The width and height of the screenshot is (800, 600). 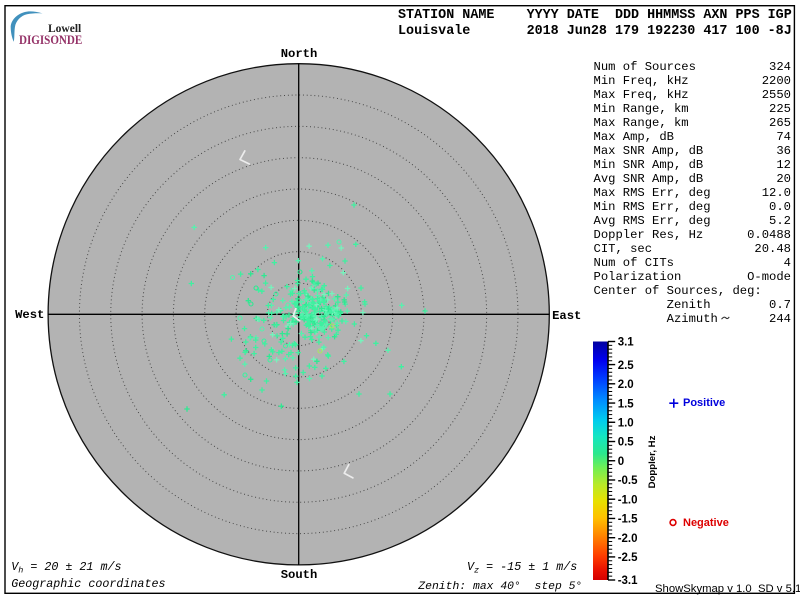 What do you see at coordinates (626, 423) in the screenshot?
I see `svg-text: 1.0` at bounding box center [626, 423].